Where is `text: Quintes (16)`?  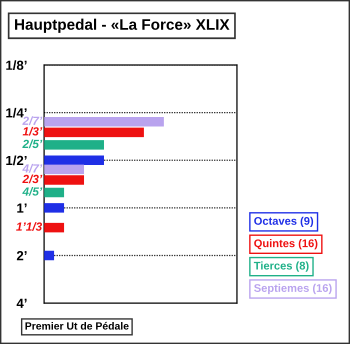
text: Quintes (16) is located at coordinates (286, 244).